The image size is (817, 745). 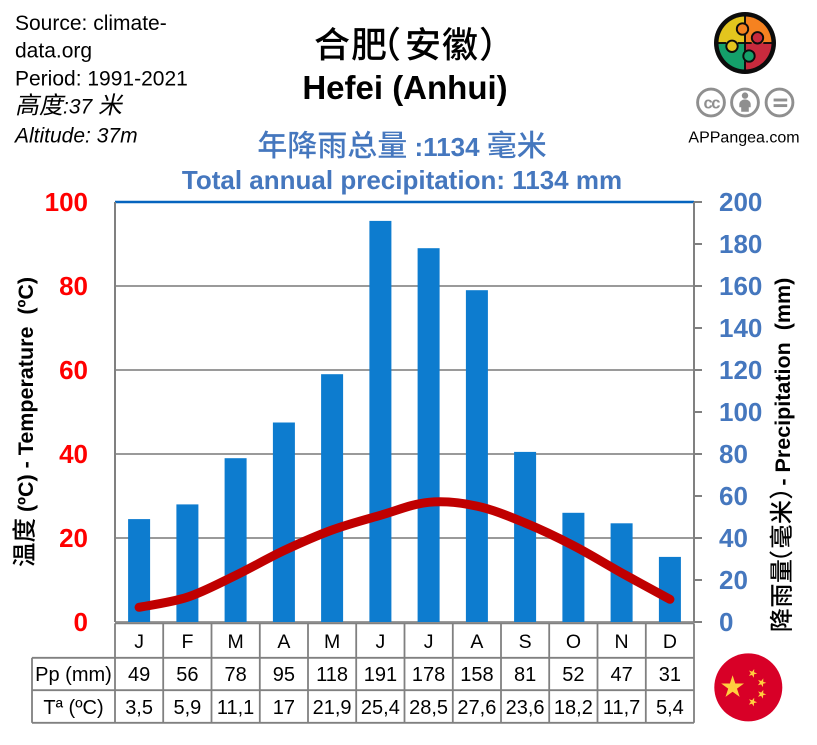 What do you see at coordinates (743, 138) in the screenshot?
I see `svg-text: APPangea.com` at bounding box center [743, 138].